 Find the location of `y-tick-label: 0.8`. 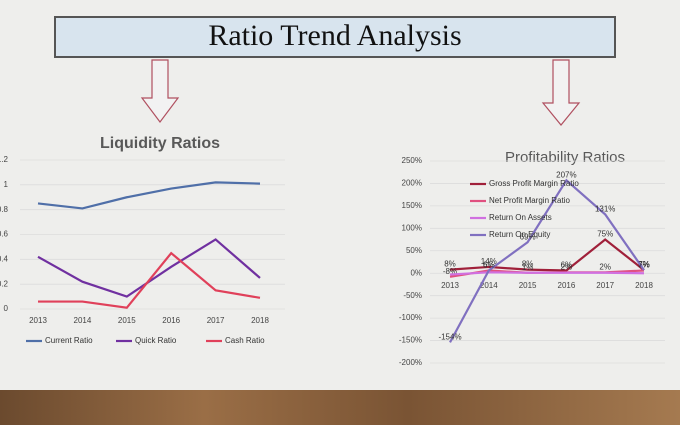

y-tick-label: 0.8 is located at coordinates (4, 209).